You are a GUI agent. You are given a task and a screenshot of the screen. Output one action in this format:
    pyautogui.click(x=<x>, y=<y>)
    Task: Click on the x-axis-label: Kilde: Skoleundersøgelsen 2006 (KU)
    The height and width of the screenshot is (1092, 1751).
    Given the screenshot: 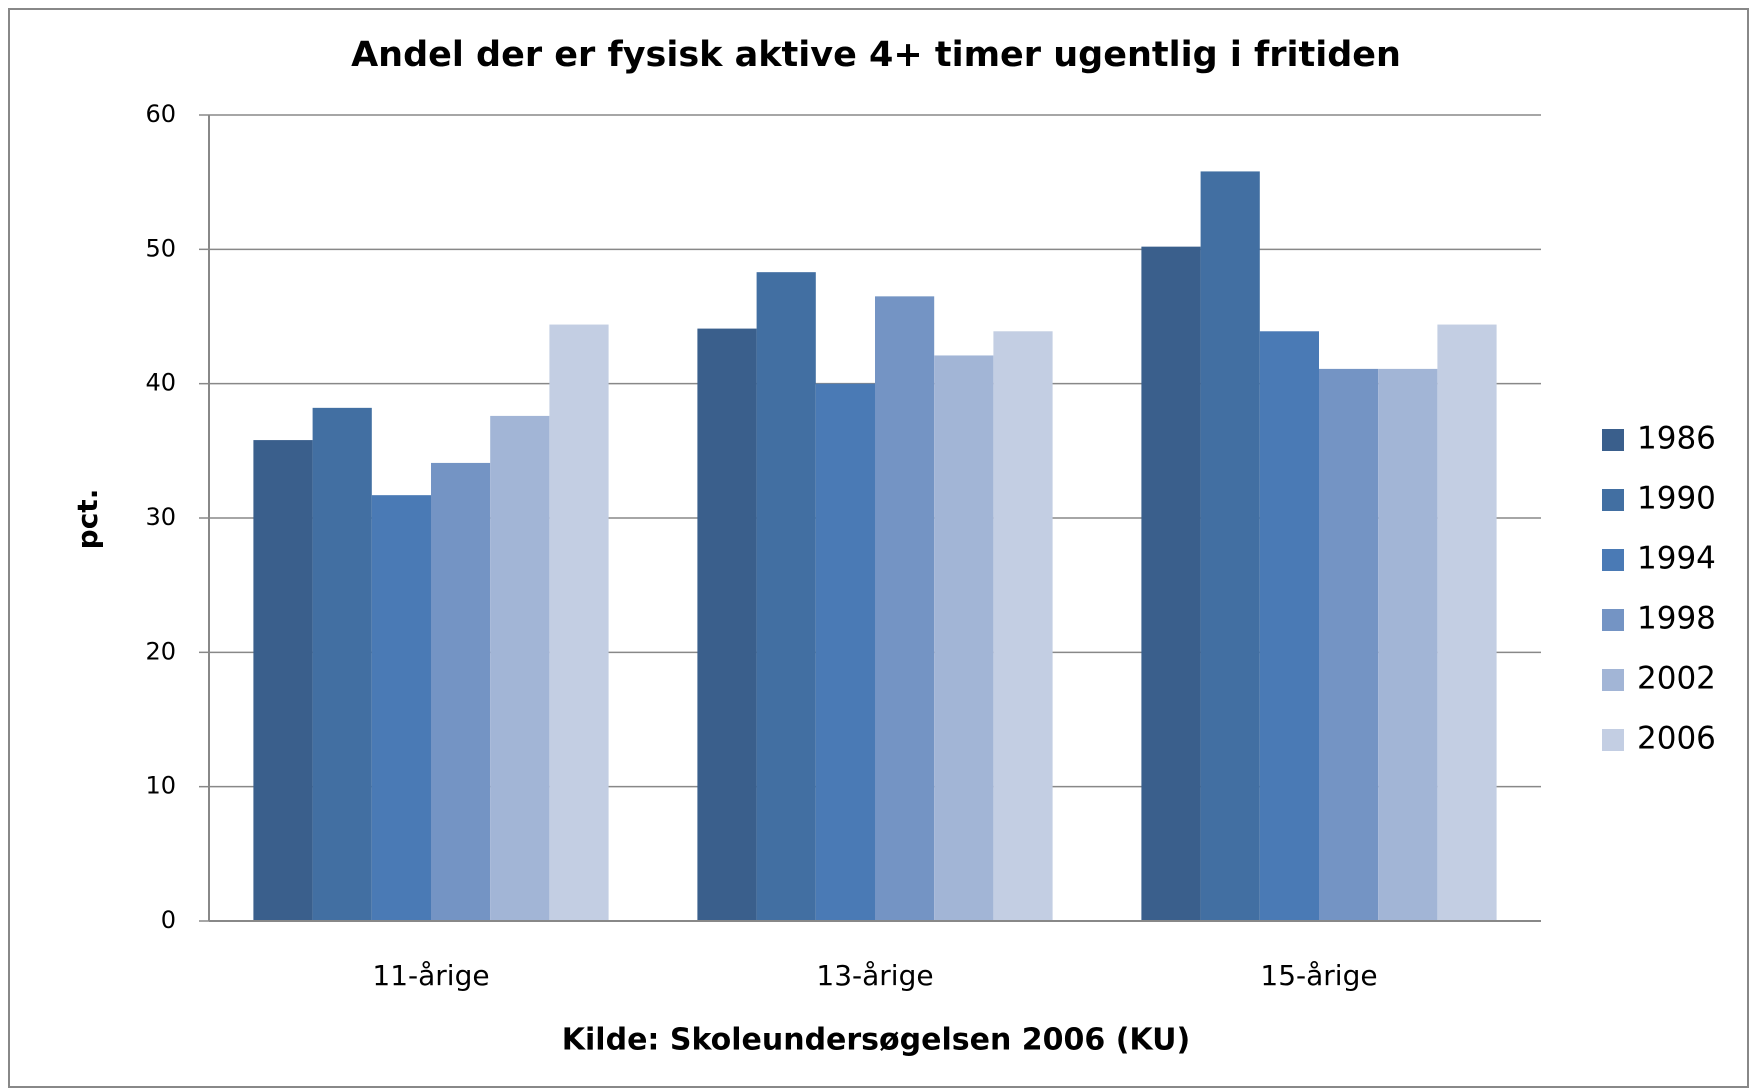 What is the action you would take?
    pyautogui.click(x=876, y=1040)
    